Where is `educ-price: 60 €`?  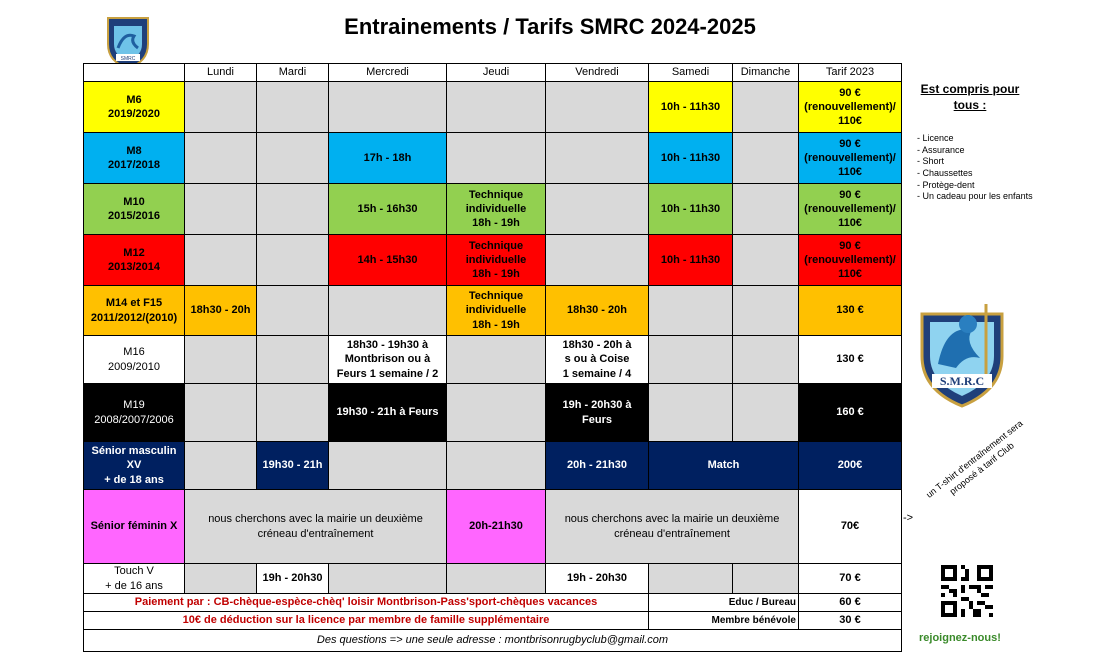 educ-price: 60 € is located at coordinates (850, 602).